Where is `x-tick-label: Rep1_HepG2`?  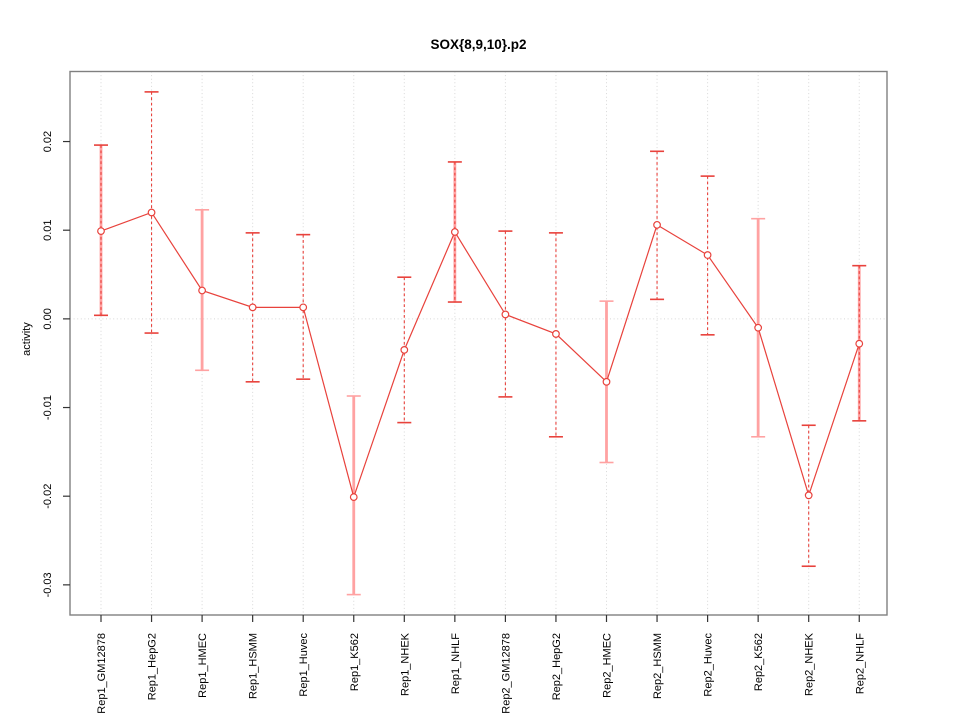
x-tick-label: Rep1_HepG2 is located at coordinates (153, 666).